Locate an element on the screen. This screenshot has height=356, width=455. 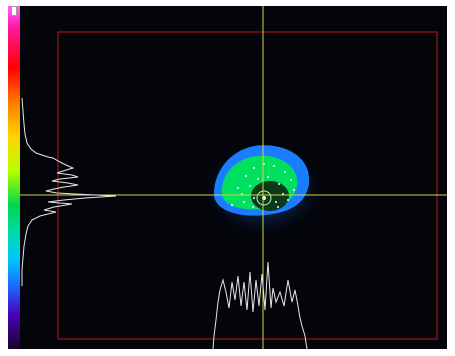
beam-dark-core is located at coordinates (270, 196).